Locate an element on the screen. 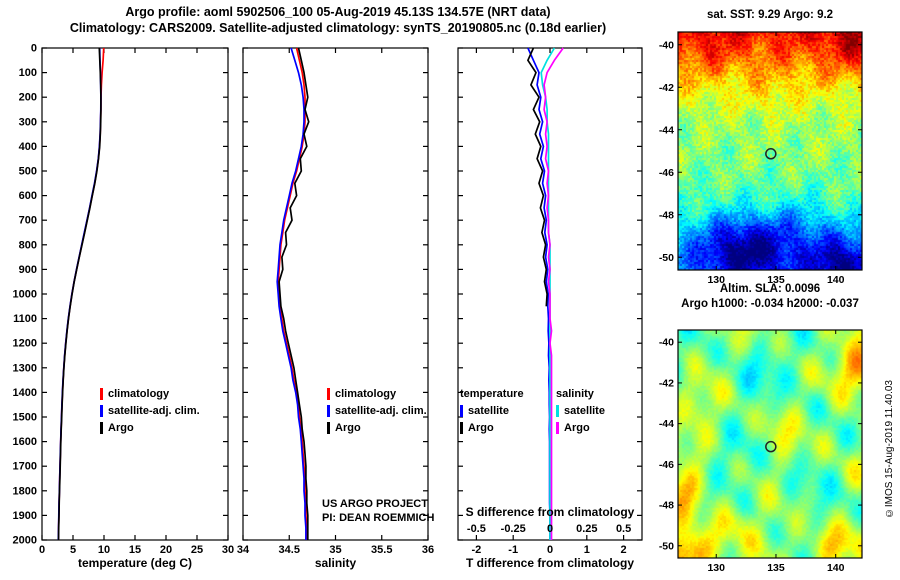 This screenshot has height=580, width=900. s-difference-axis-label: S difference from climatology is located at coordinates (550, 512).